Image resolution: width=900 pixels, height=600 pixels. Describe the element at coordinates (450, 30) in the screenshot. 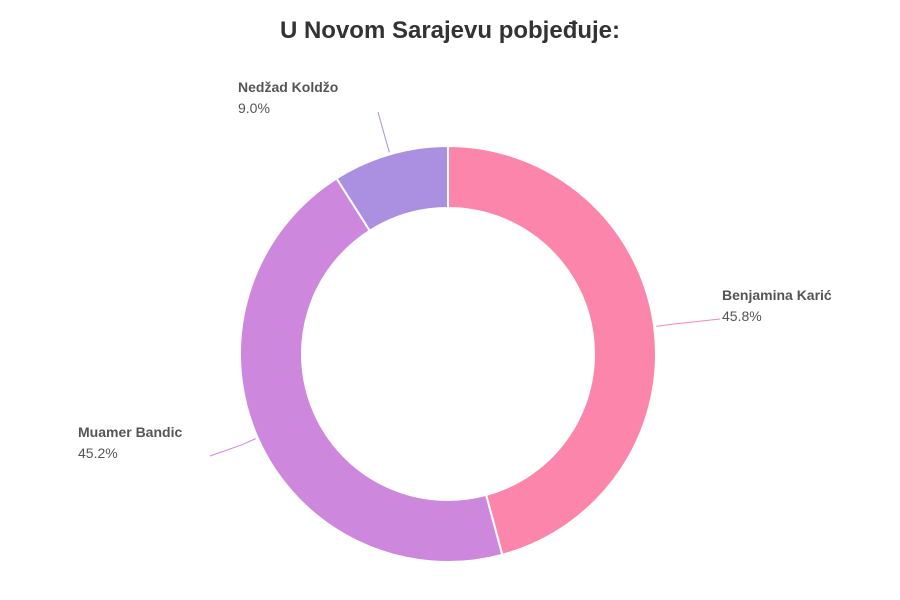

I see `chart-title: U Novom Sarajevu pobjeđuje:` at that location.